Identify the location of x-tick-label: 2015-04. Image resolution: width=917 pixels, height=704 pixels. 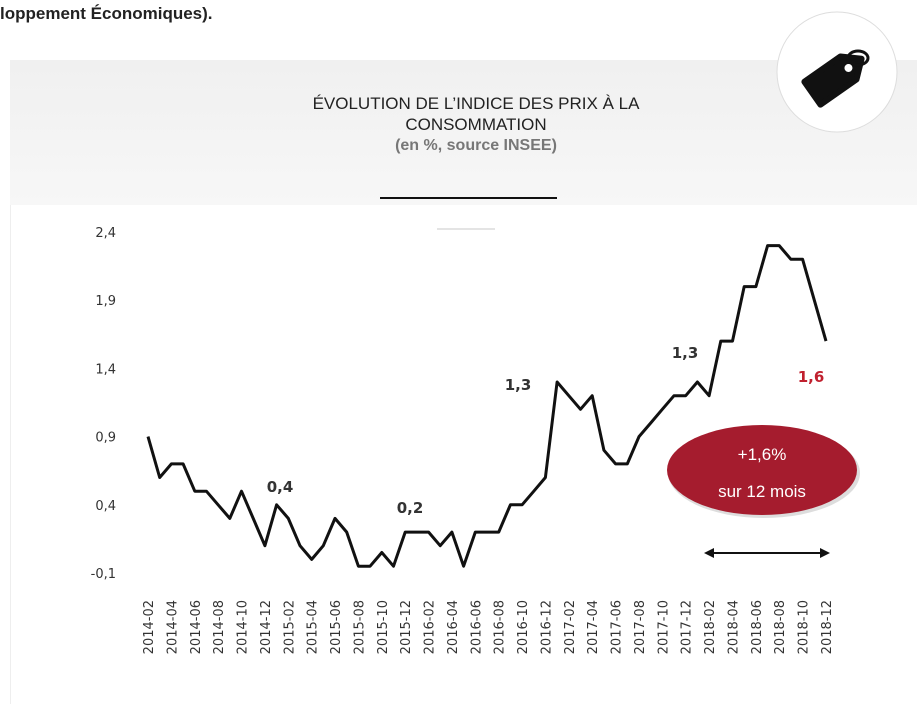
(313, 627).